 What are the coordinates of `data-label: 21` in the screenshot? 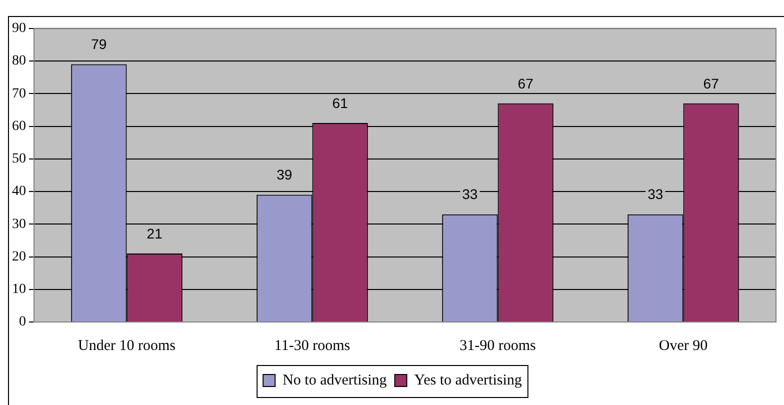 It's located at (154, 233).